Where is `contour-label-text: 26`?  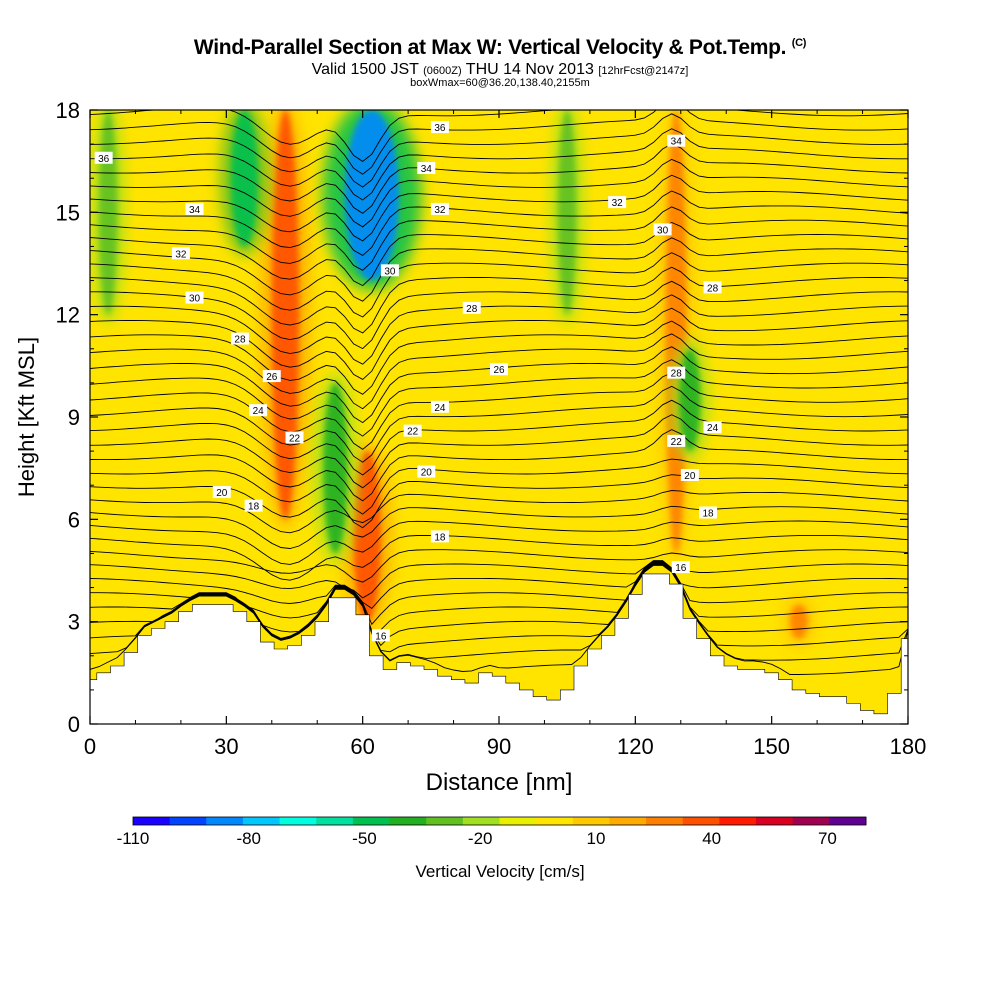 contour-label-text: 26 is located at coordinates (499, 370).